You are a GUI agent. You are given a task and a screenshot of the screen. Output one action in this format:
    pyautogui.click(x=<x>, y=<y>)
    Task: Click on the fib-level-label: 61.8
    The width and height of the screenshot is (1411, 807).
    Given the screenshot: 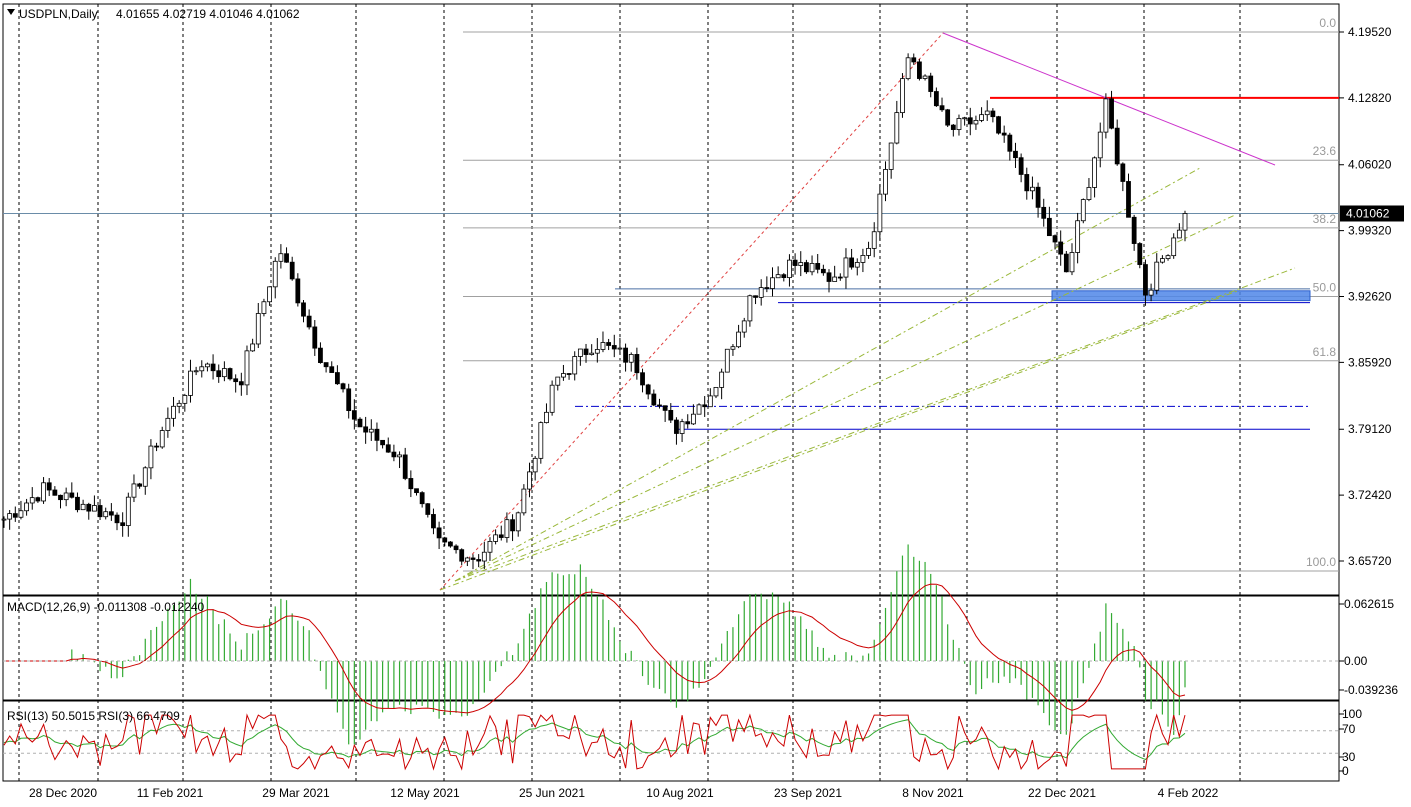 What is the action you would take?
    pyautogui.click(x=1325, y=352)
    